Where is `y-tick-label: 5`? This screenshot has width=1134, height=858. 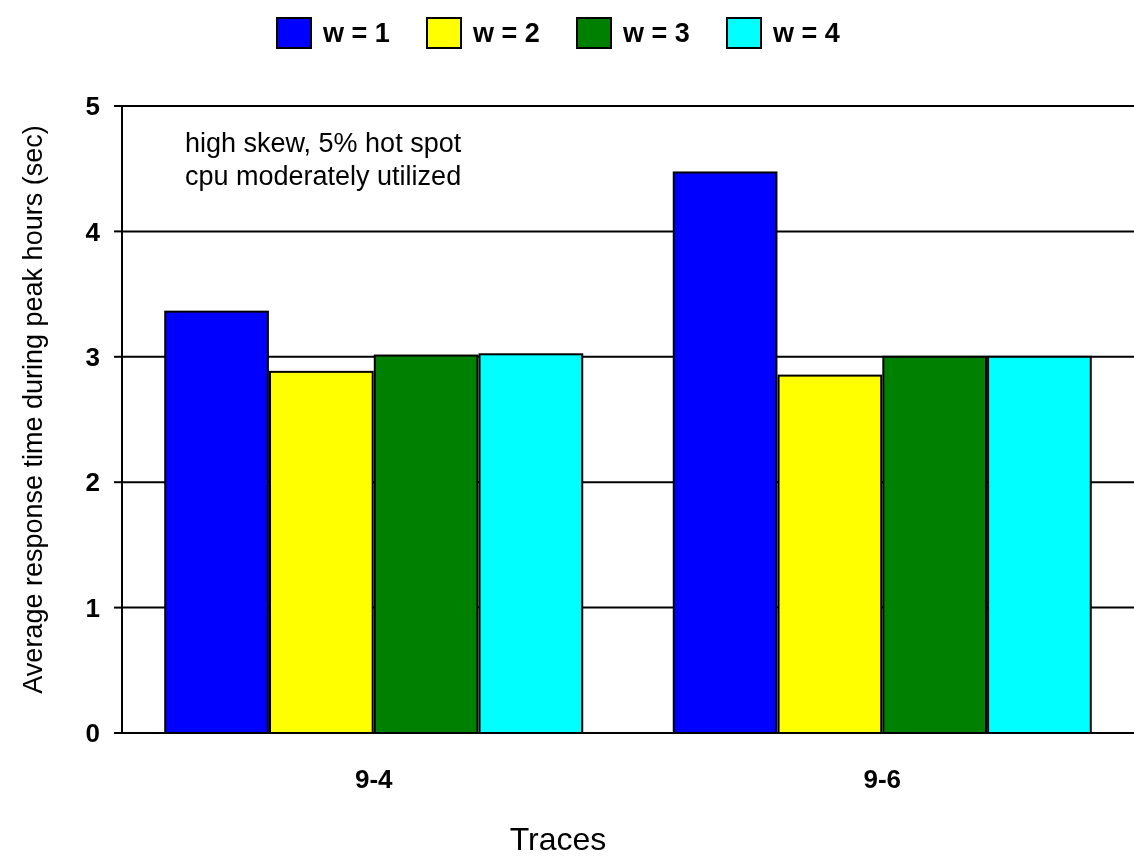
y-tick-label: 5 is located at coordinates (92, 106).